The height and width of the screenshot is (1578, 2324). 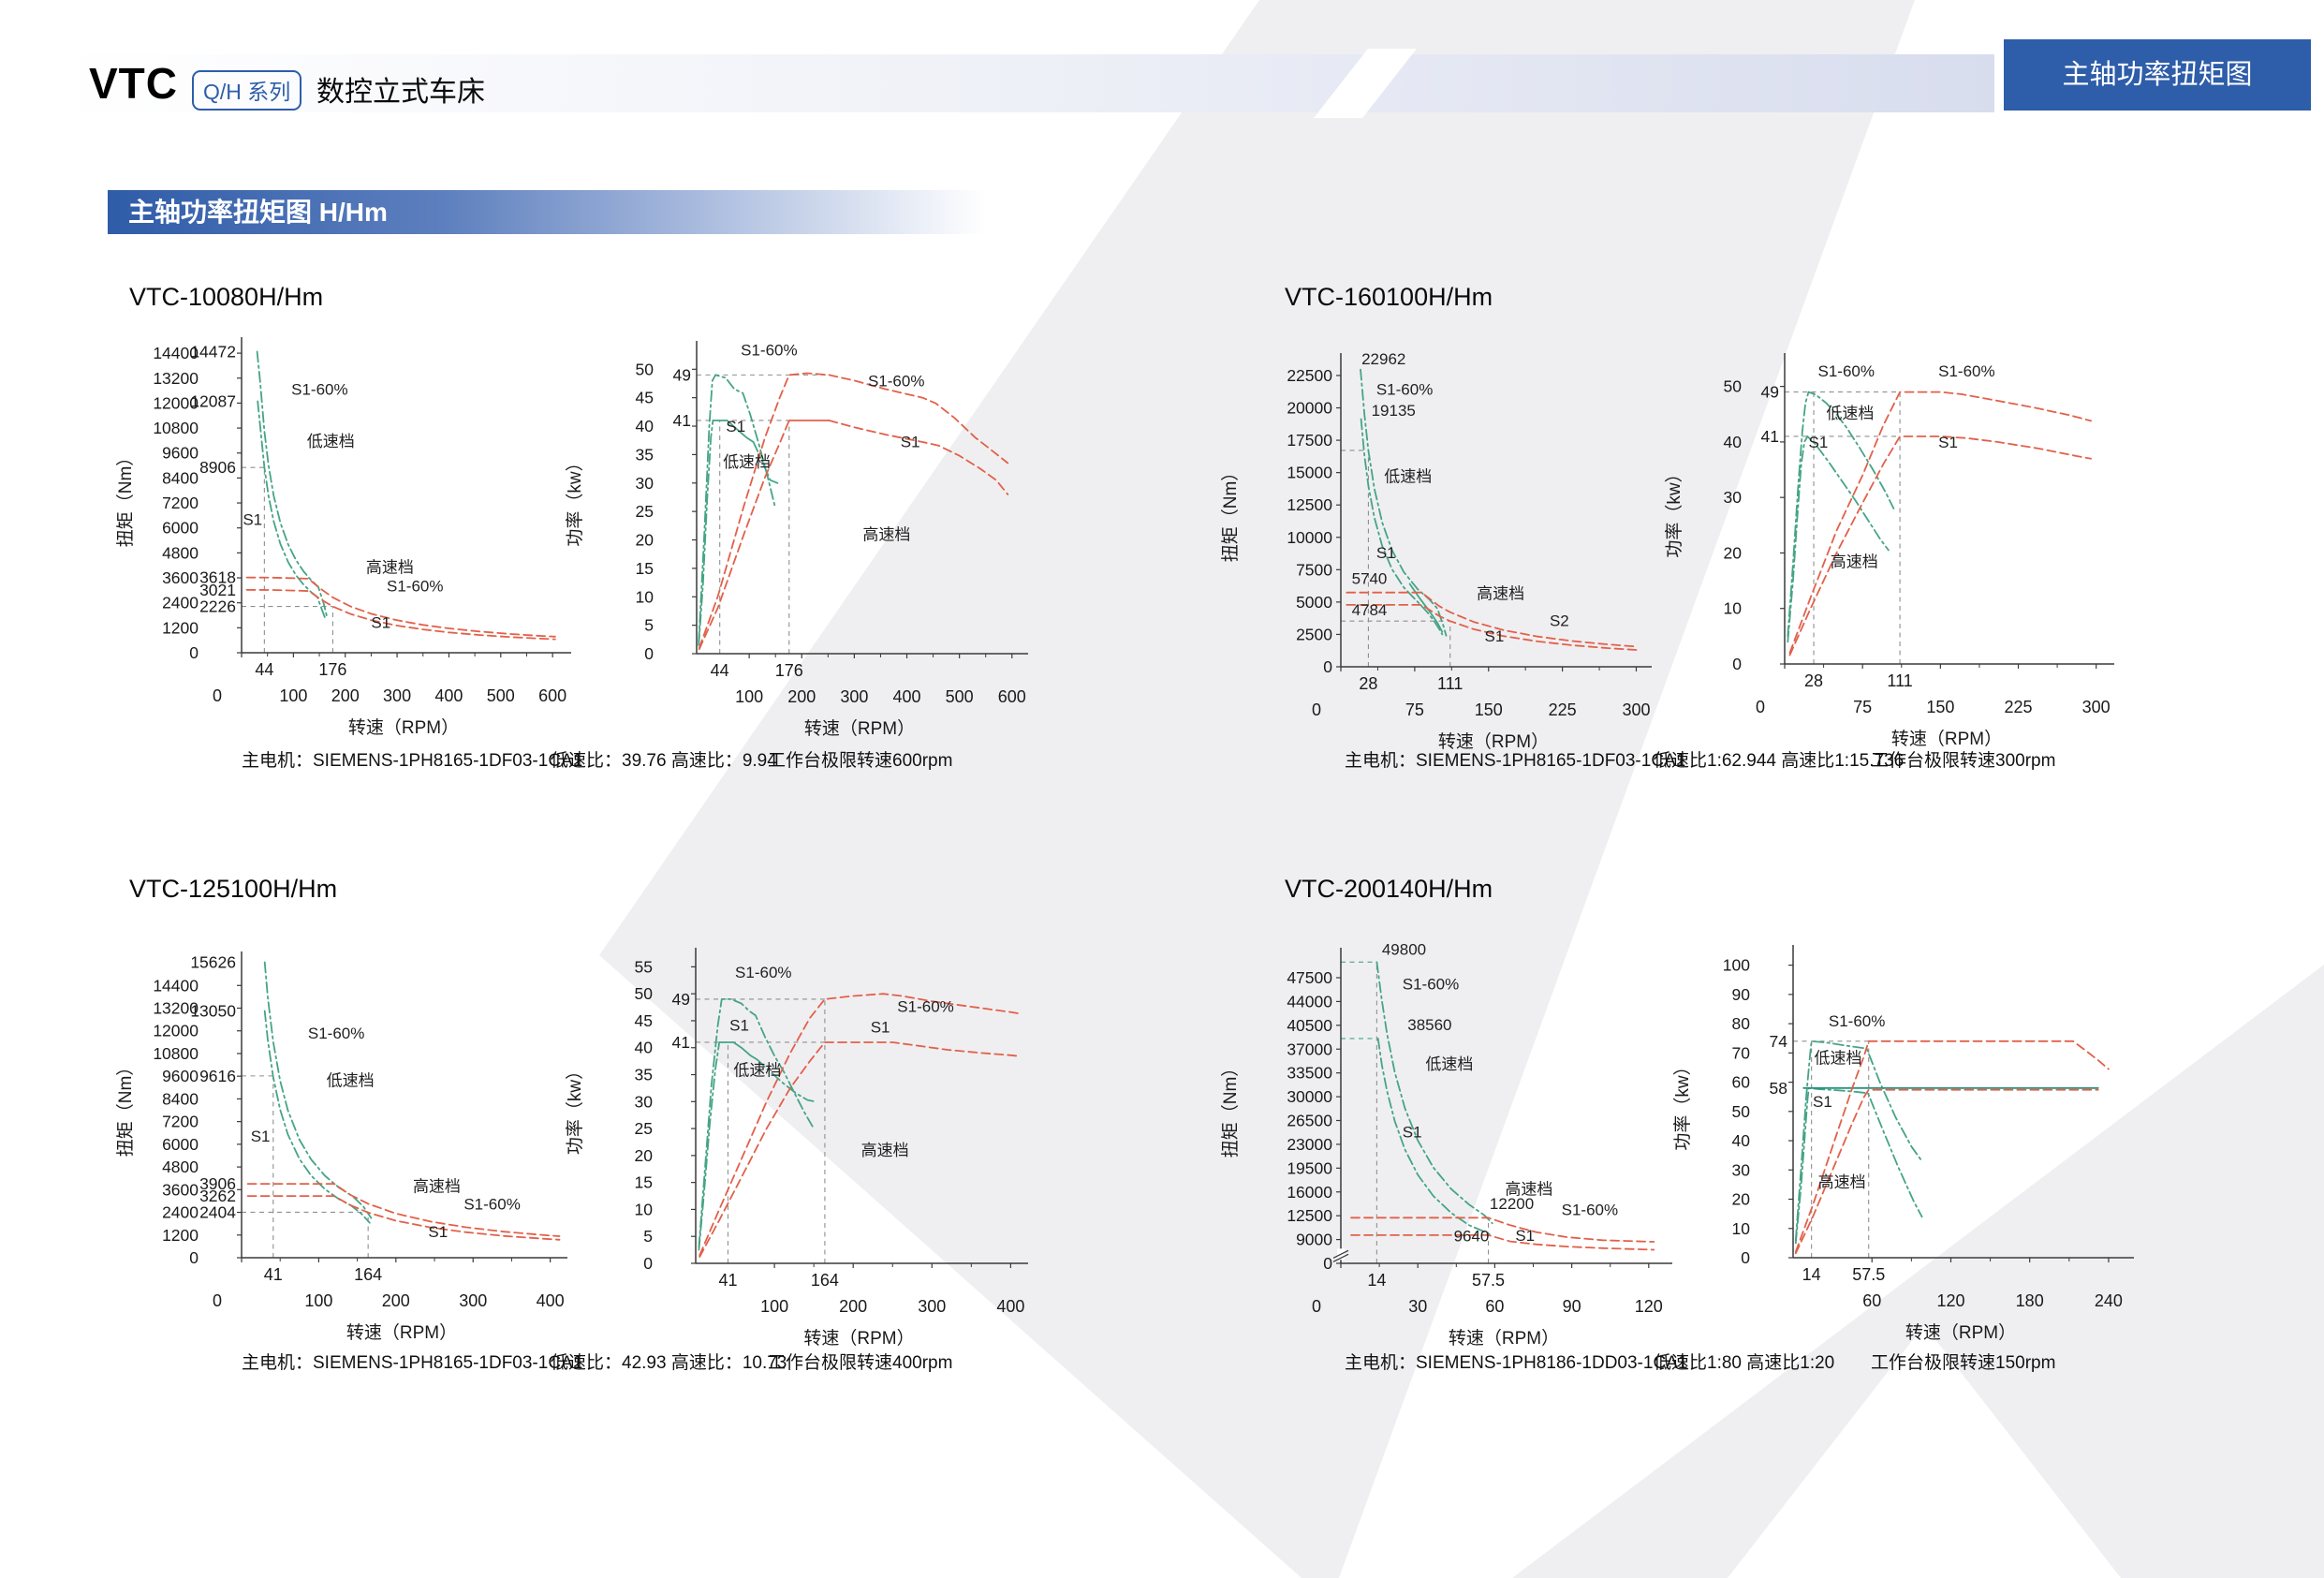 What do you see at coordinates (645, 398) in the screenshot?
I see `svg-text: 45` at bounding box center [645, 398].